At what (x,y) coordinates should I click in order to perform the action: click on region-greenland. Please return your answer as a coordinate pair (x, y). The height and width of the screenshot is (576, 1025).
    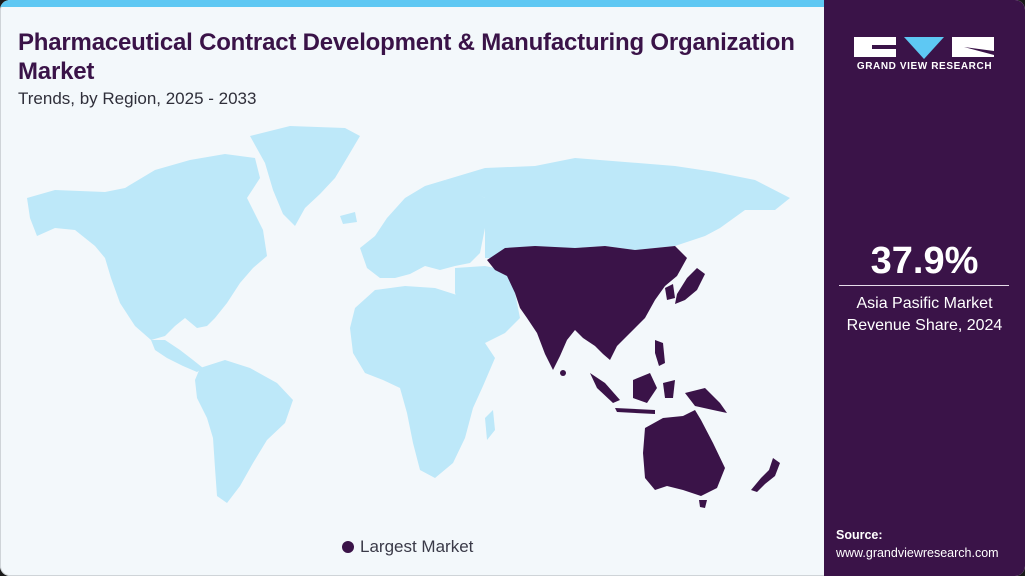
    Looking at the image, I should click on (305, 176).